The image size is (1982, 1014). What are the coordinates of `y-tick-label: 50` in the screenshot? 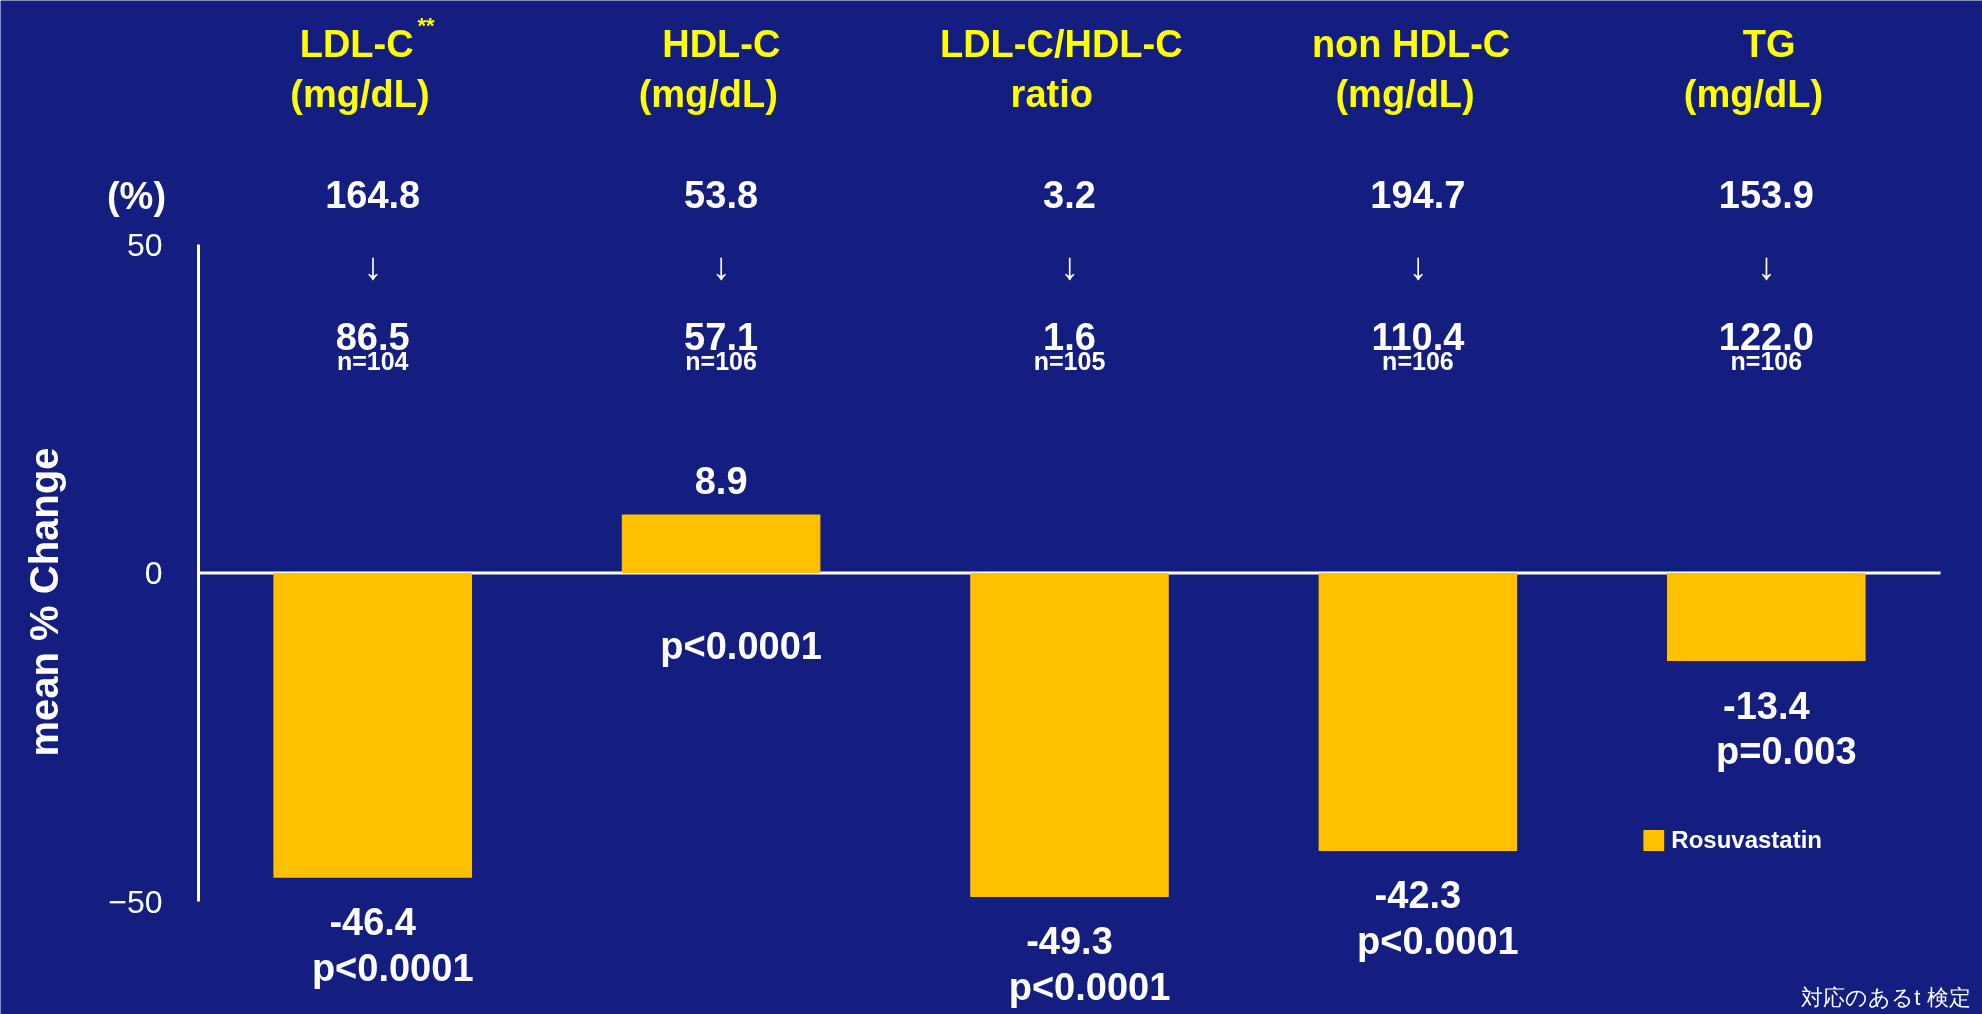 It's located at (144, 244).